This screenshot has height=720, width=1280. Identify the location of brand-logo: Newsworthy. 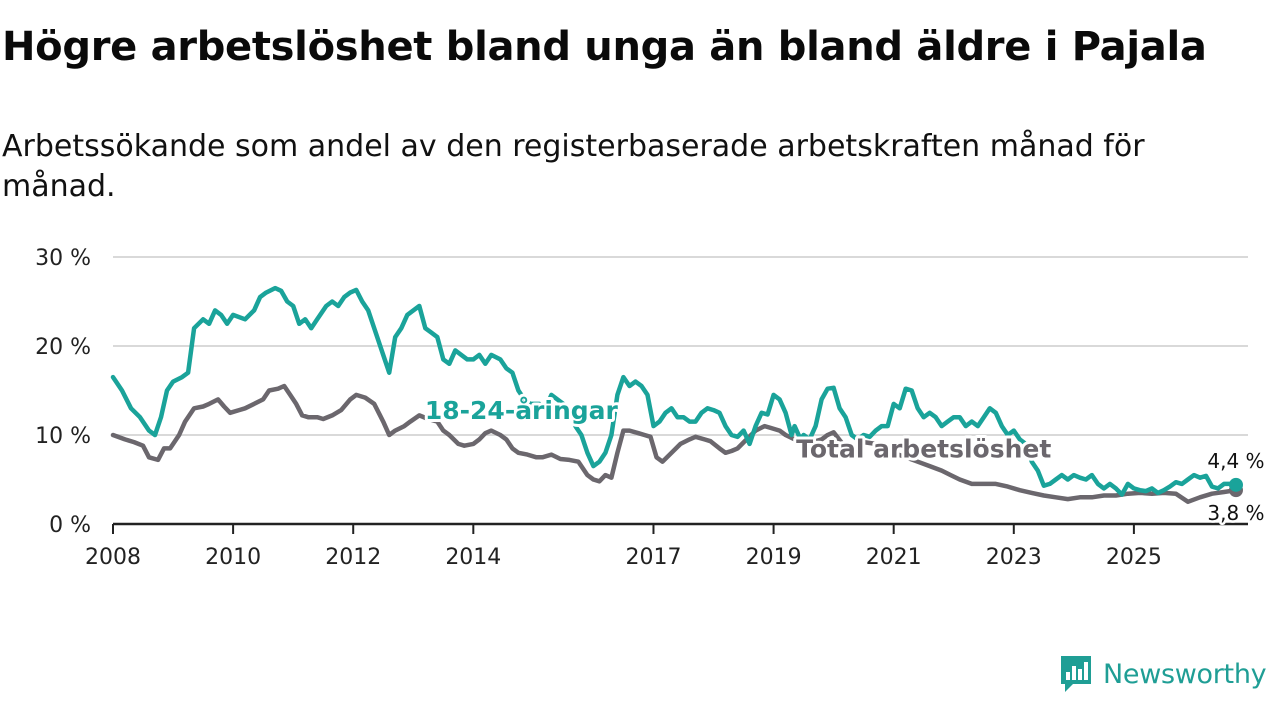
(1163, 674).